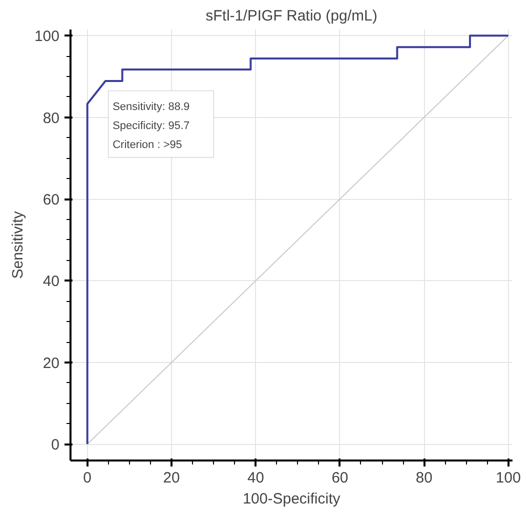 This screenshot has height=520, width=526. Describe the element at coordinates (51, 200) in the screenshot. I see `y-tick-label: 60` at that location.